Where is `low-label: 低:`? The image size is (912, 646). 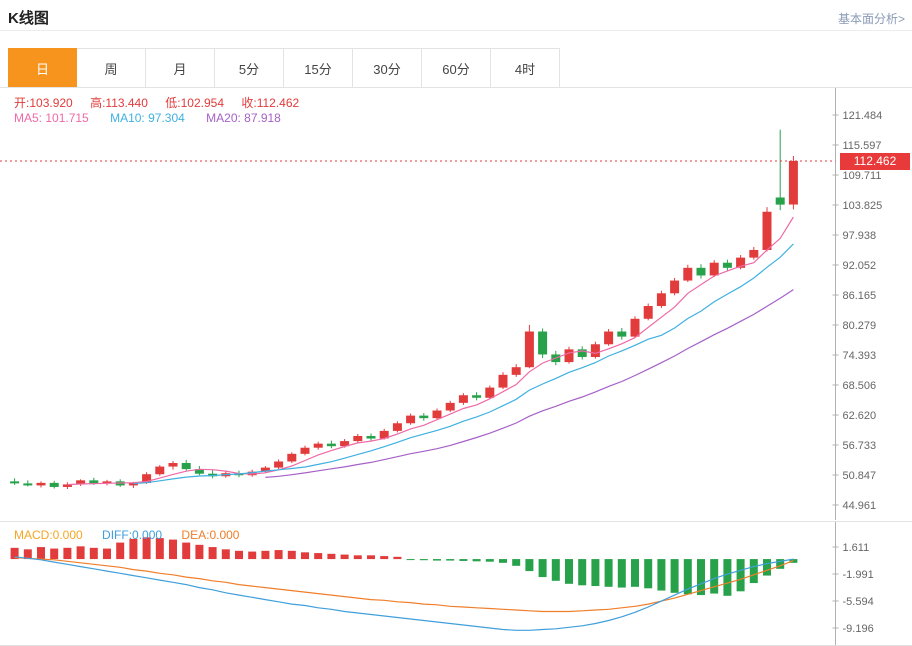 low-label: 低: is located at coordinates (173, 103).